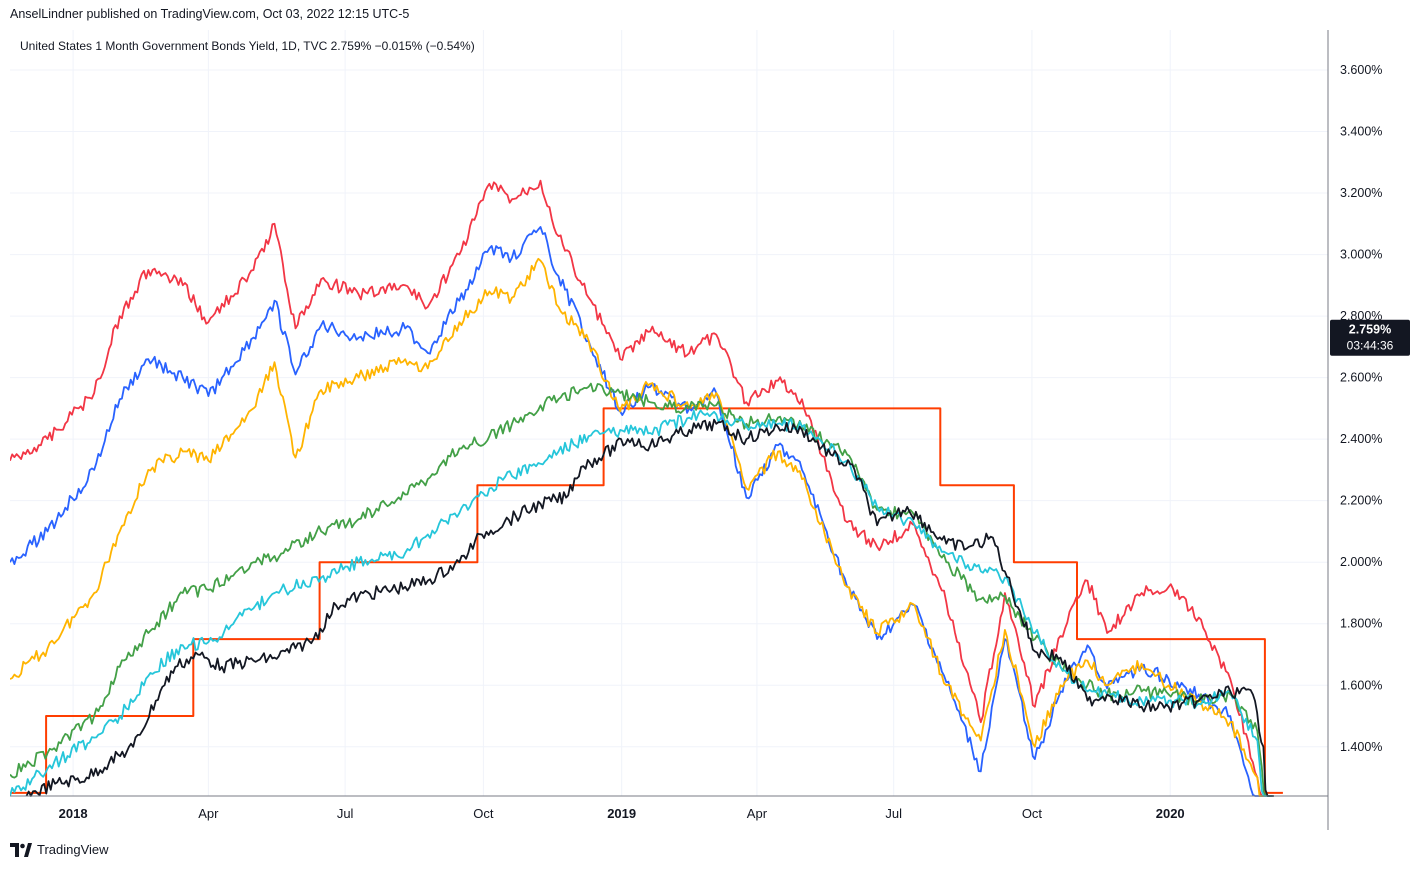 This screenshot has height=870, width=1423. What do you see at coordinates (1370, 346) in the screenshot?
I see `bar-countdown: 03:44:36` at bounding box center [1370, 346].